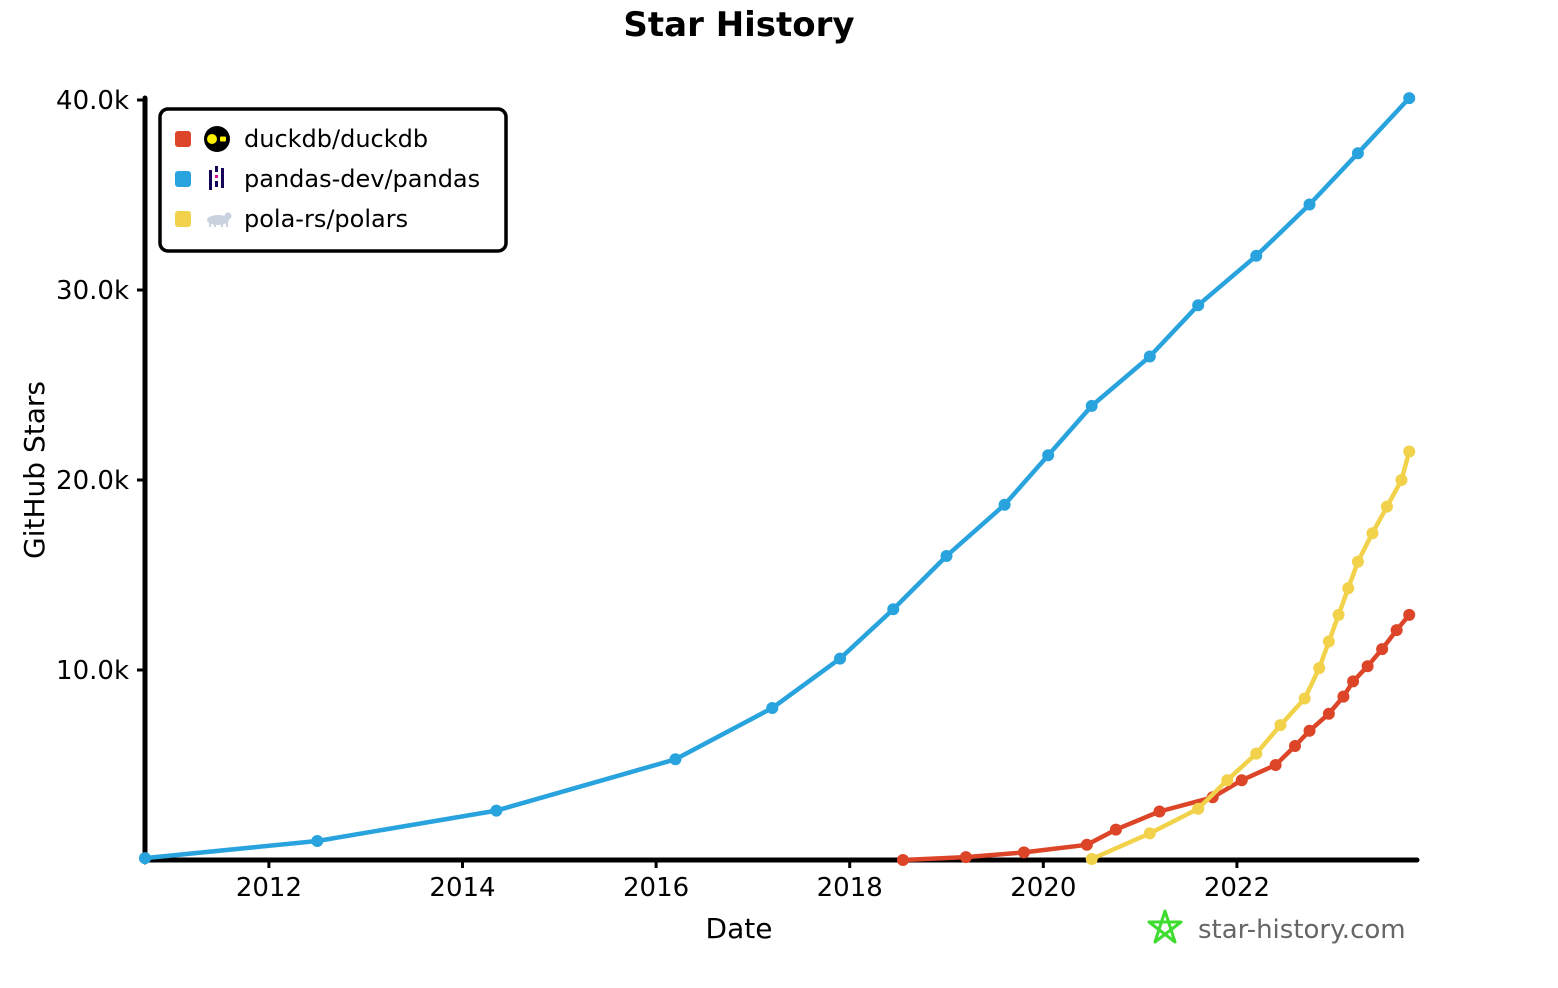  What do you see at coordinates (1237, 888) in the screenshot?
I see `x-tick-label: 2022` at bounding box center [1237, 888].